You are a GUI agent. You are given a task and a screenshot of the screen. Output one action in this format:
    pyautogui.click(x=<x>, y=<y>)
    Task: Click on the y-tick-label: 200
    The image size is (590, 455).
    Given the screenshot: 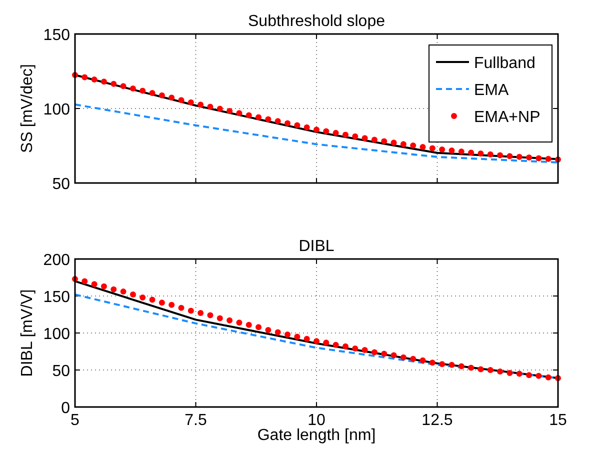 What is the action you would take?
    pyautogui.click(x=56, y=260)
    